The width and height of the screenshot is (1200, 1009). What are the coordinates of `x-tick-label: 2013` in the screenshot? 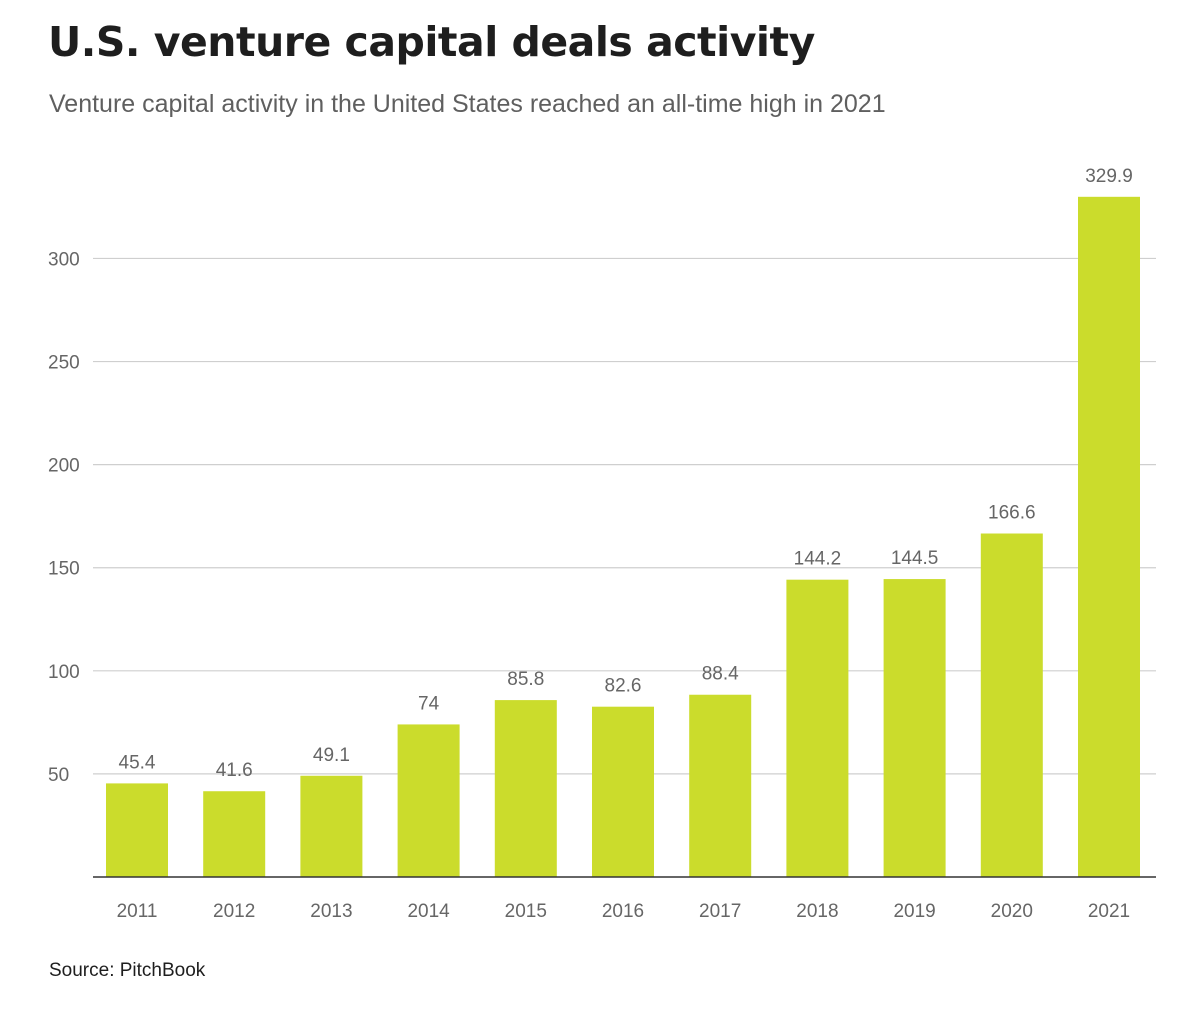 It's located at (331, 911).